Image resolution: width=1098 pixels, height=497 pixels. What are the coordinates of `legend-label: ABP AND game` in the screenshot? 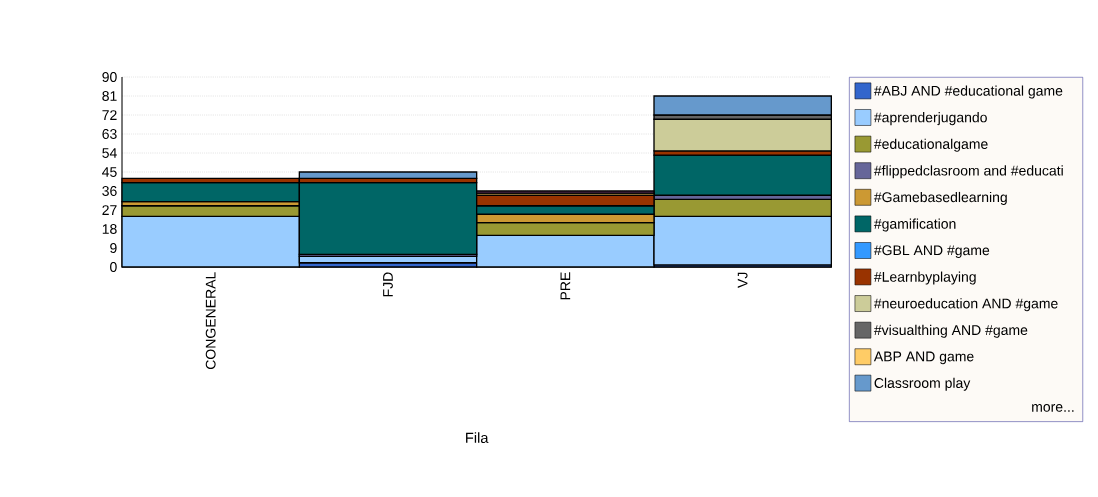 It's located at (923, 358).